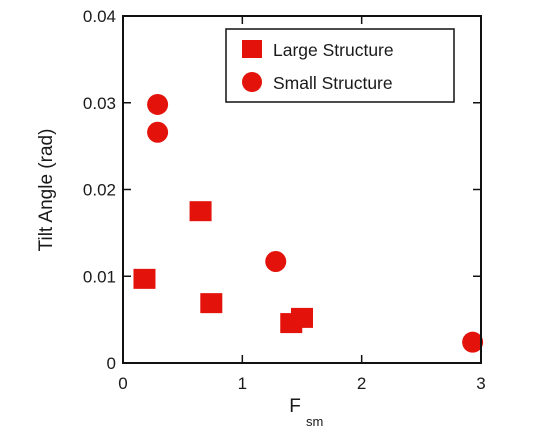  Describe the element at coordinates (99, 103) in the screenshot. I see `y-tick-label: 0.03` at that location.